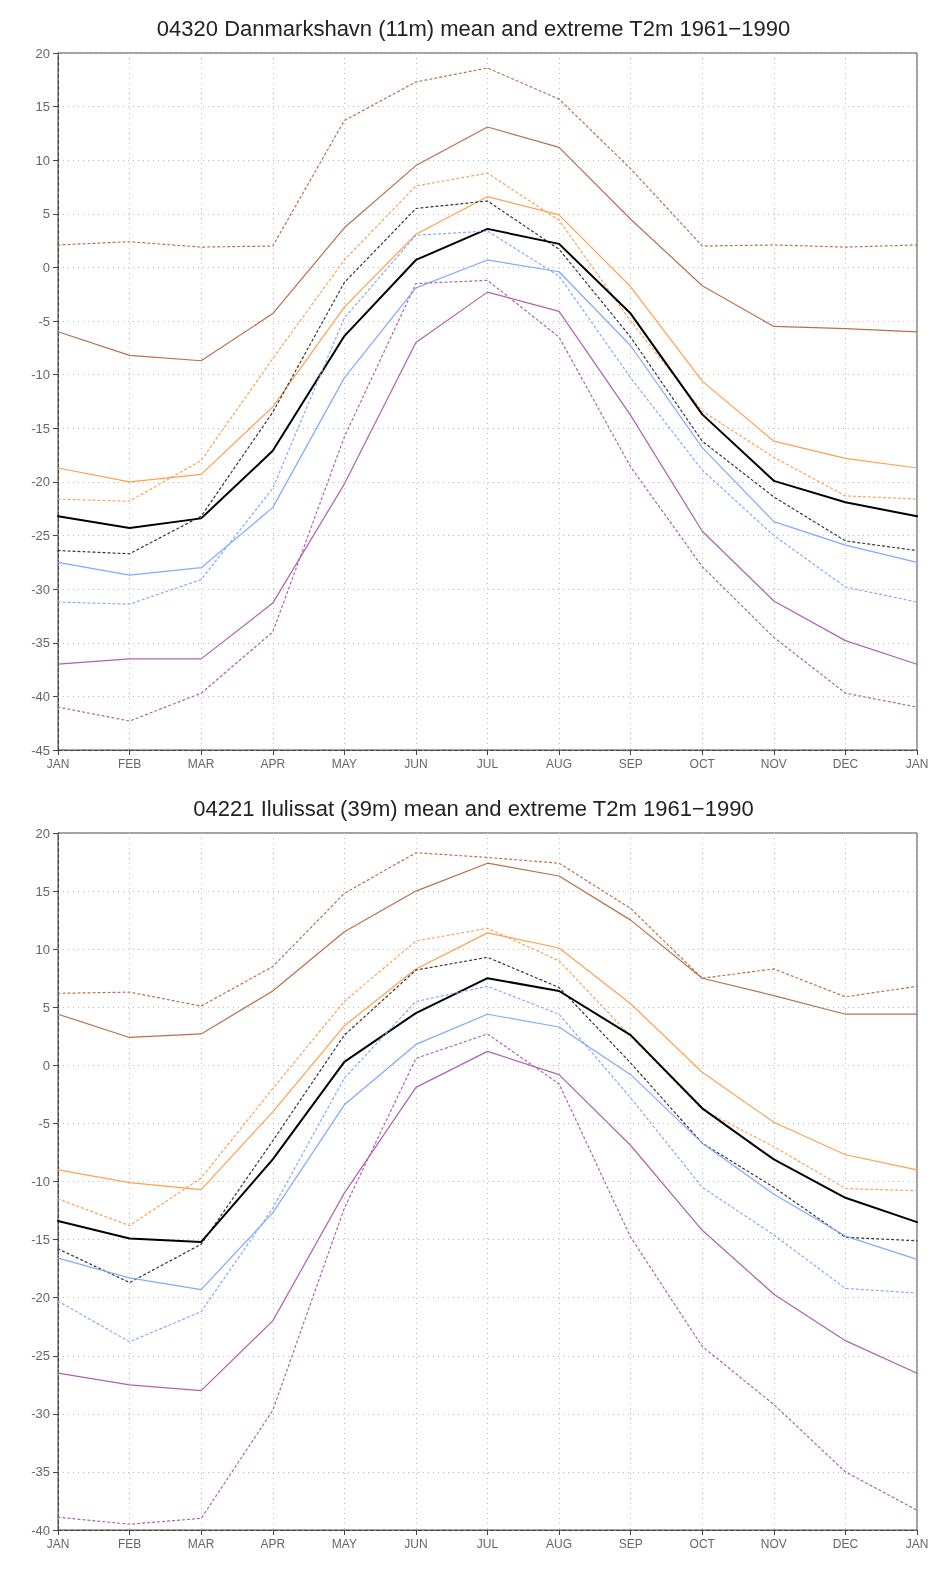 Image resolution: width=947 pixels, height=1579 pixels. I want to click on chart-title: 04221 Ilulissat (39m) mean and extreme T2m 1961−1990, so click(473, 808).